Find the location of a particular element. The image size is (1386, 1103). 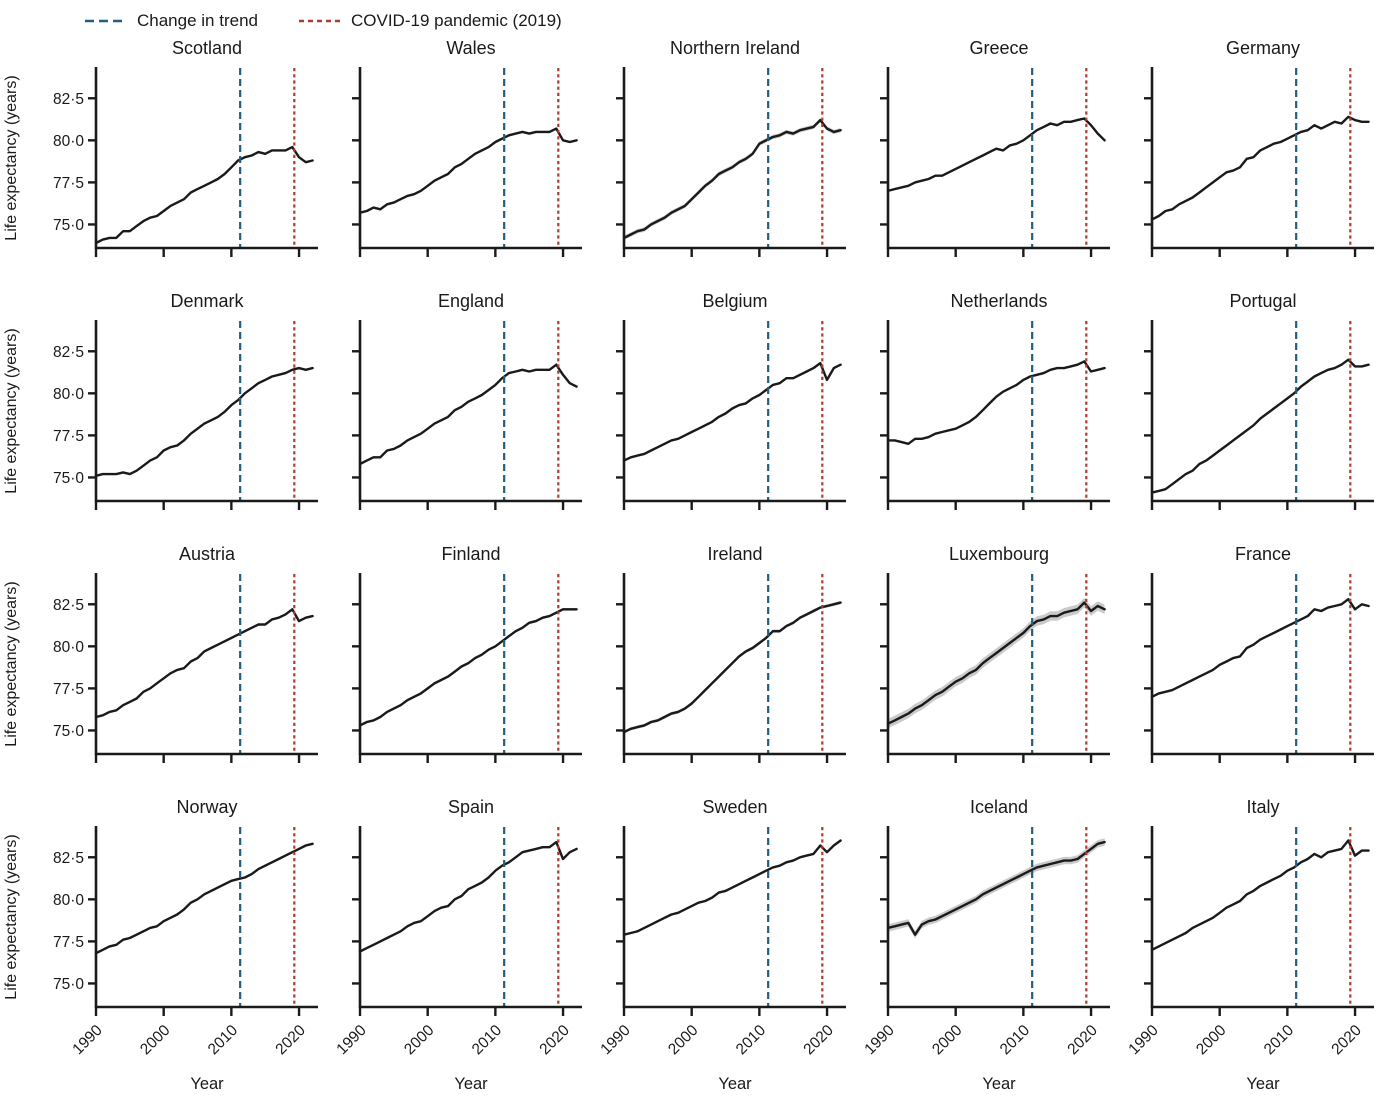

panel-title: England is located at coordinates (471, 301).